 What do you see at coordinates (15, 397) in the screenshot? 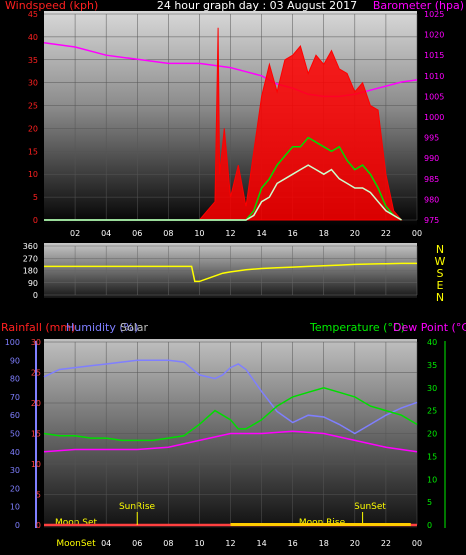
I see `humidity-tick-label: 70` at bounding box center [15, 397].